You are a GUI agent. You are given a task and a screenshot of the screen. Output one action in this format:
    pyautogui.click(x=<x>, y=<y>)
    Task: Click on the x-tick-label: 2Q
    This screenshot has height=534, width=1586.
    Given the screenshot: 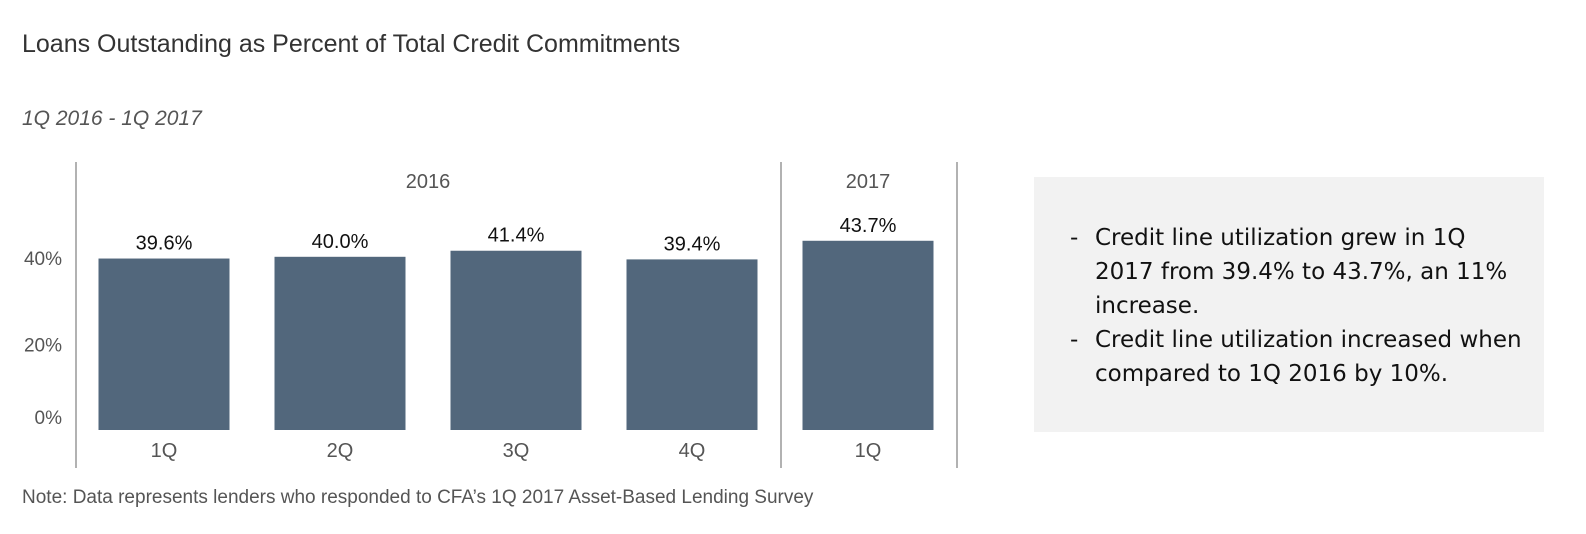 What is the action you would take?
    pyautogui.click(x=340, y=451)
    